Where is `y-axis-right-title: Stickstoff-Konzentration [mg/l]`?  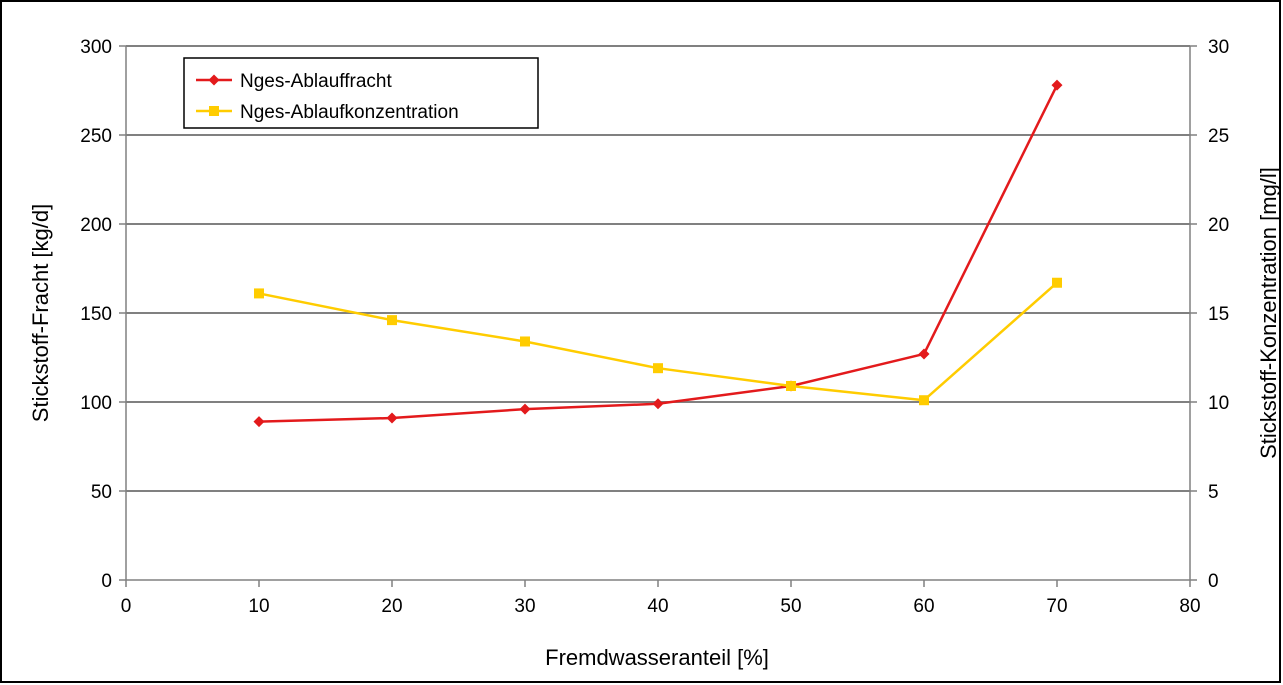
y-axis-right-title: Stickstoff-Konzentration [mg/l] is located at coordinates (1268, 313).